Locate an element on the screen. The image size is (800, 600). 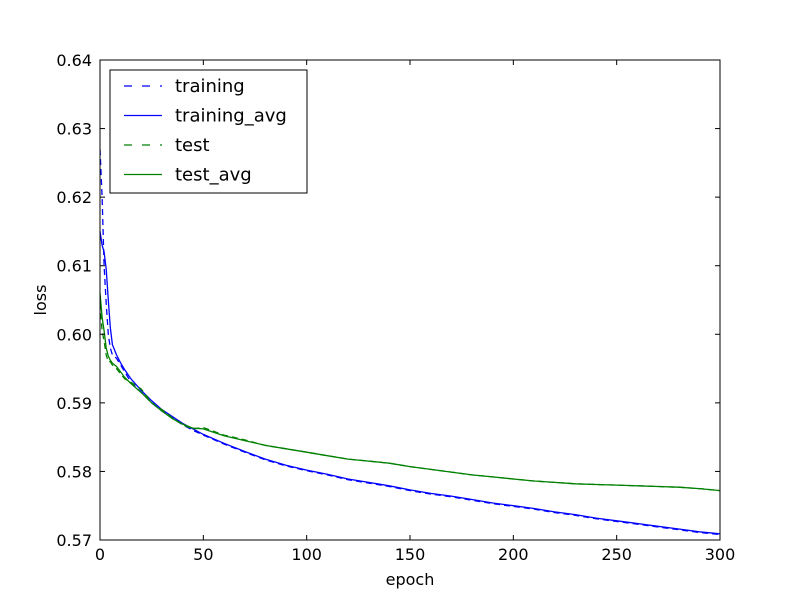
y-tick-label: 0.57 is located at coordinates (74, 540).